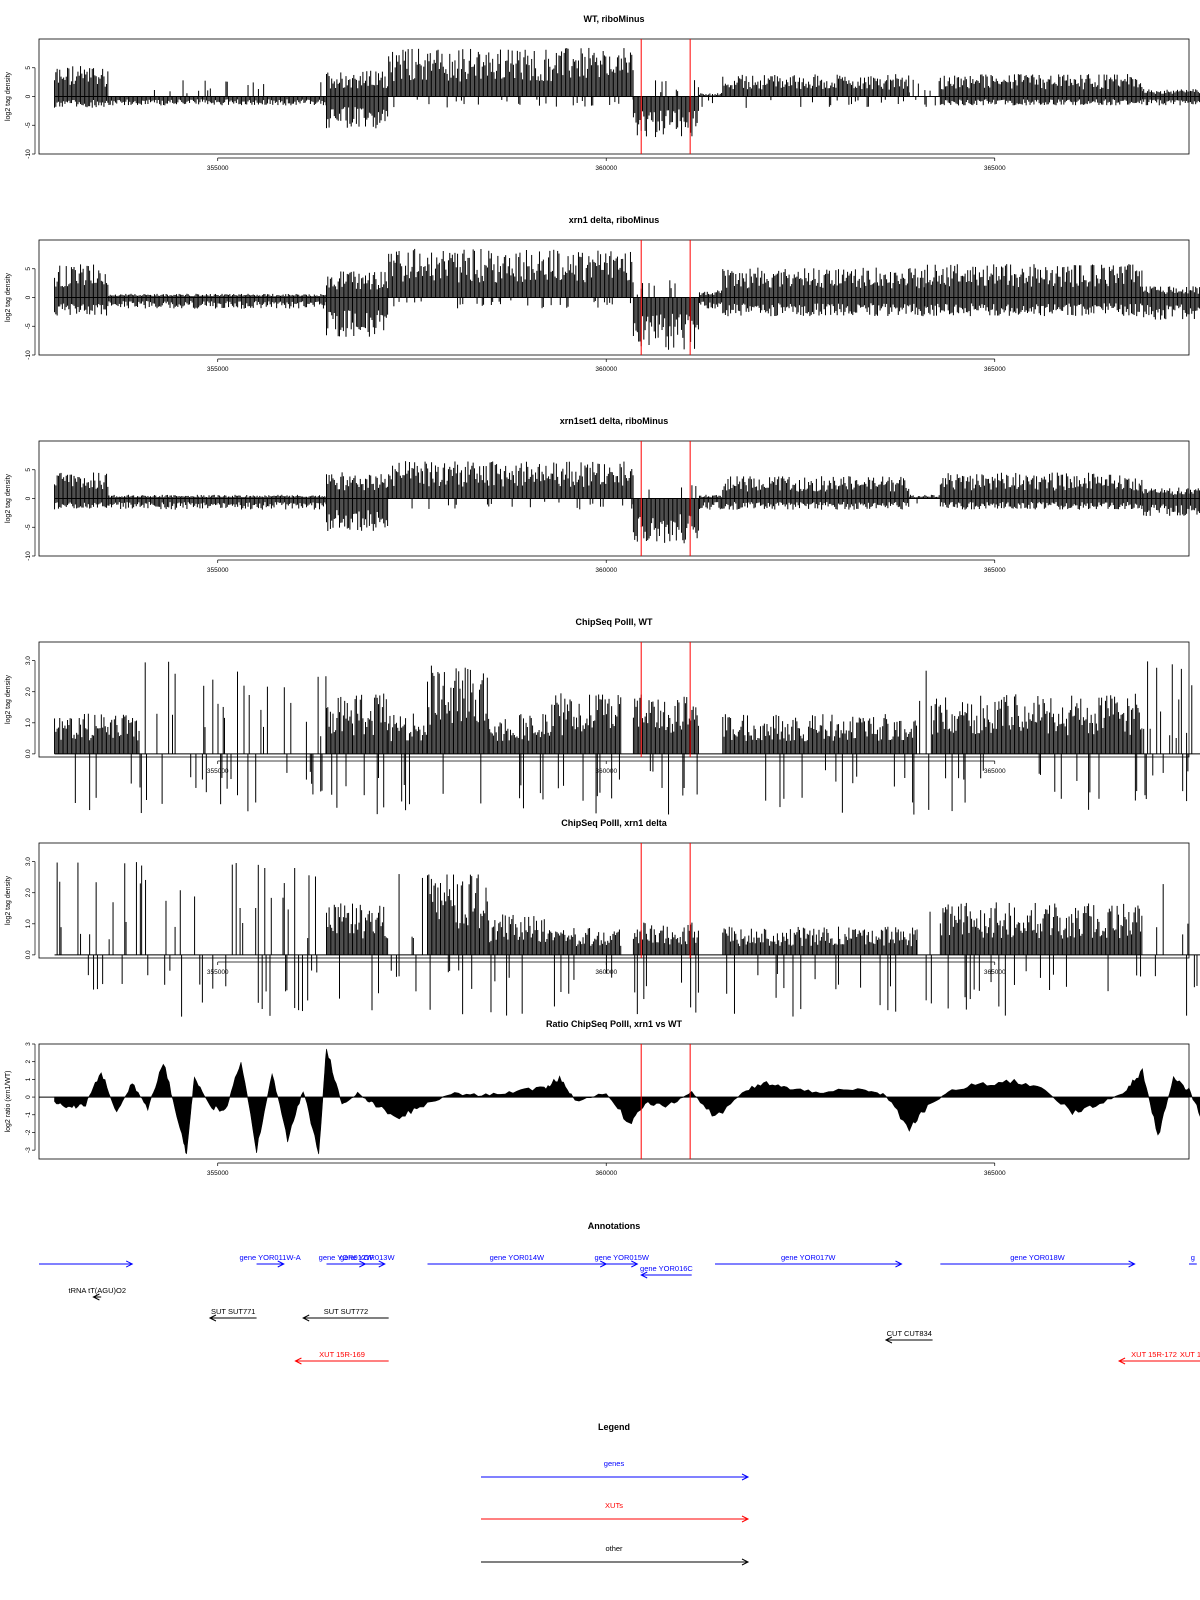 This screenshot has height=1600, width=1200. I want to click on y-tick-label: 3.0, so click(28, 660).